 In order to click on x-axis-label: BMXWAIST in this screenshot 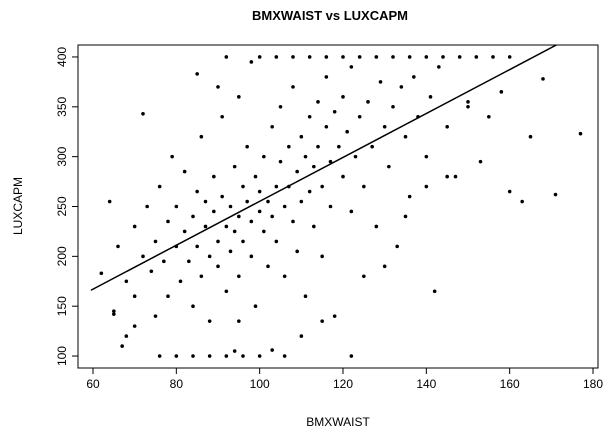, I will do `click(338, 422)`.